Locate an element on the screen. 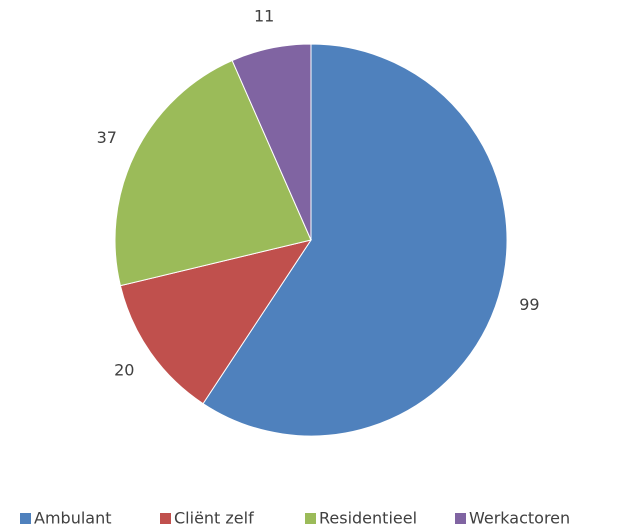 Image resolution: width=619 pixels, height=529 pixels. legend-label: Werkactoren is located at coordinates (519, 518).